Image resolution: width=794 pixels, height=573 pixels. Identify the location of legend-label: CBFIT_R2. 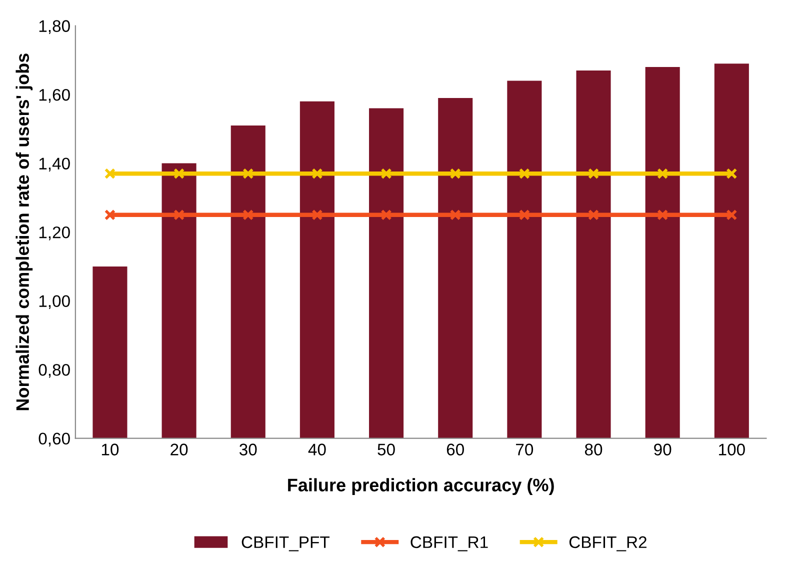
(607, 544).